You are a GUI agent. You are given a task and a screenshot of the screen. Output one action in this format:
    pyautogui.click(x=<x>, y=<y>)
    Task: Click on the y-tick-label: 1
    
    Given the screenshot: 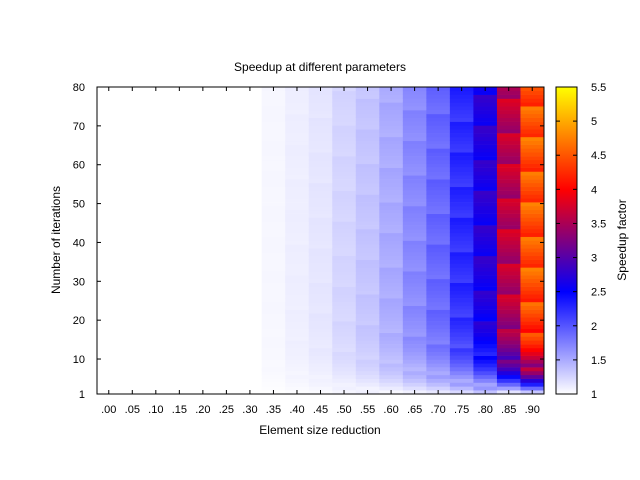 What is the action you would take?
    pyautogui.click(x=82, y=395)
    